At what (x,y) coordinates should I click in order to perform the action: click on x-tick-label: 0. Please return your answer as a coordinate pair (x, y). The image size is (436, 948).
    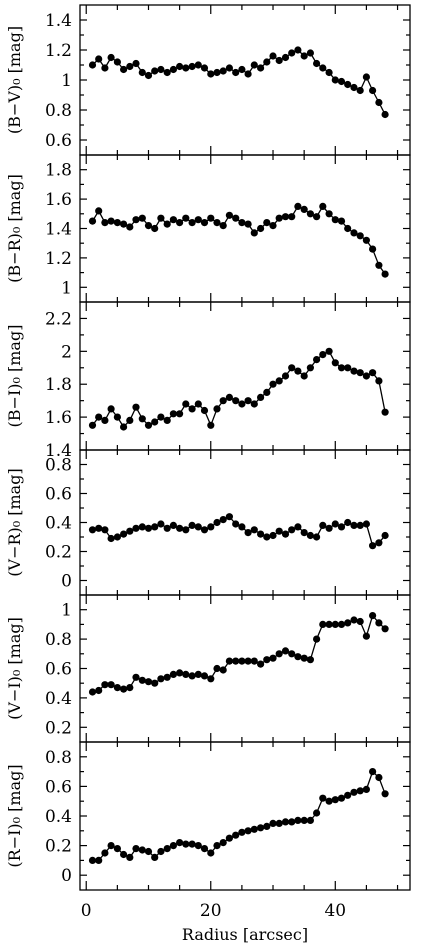
    Looking at the image, I should click on (86, 911).